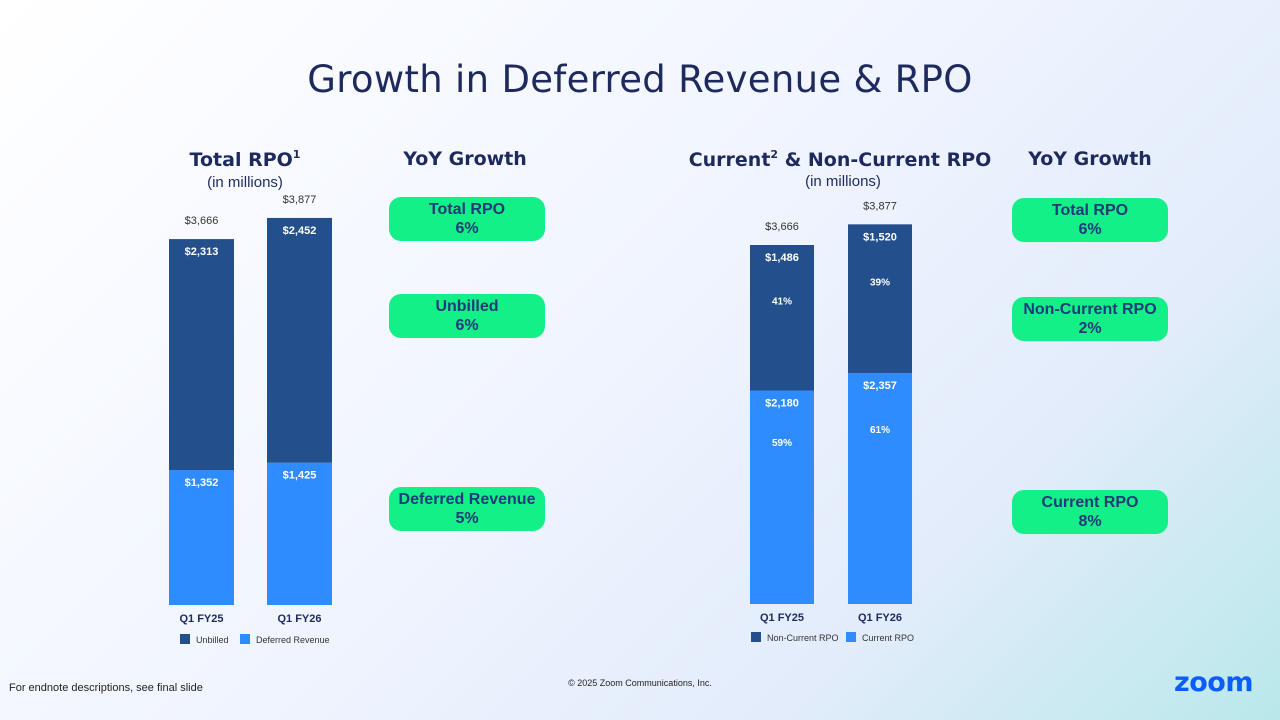 The width and height of the screenshot is (1280, 720). What do you see at coordinates (880, 282) in the screenshot?
I see `percent-label: 39%` at bounding box center [880, 282].